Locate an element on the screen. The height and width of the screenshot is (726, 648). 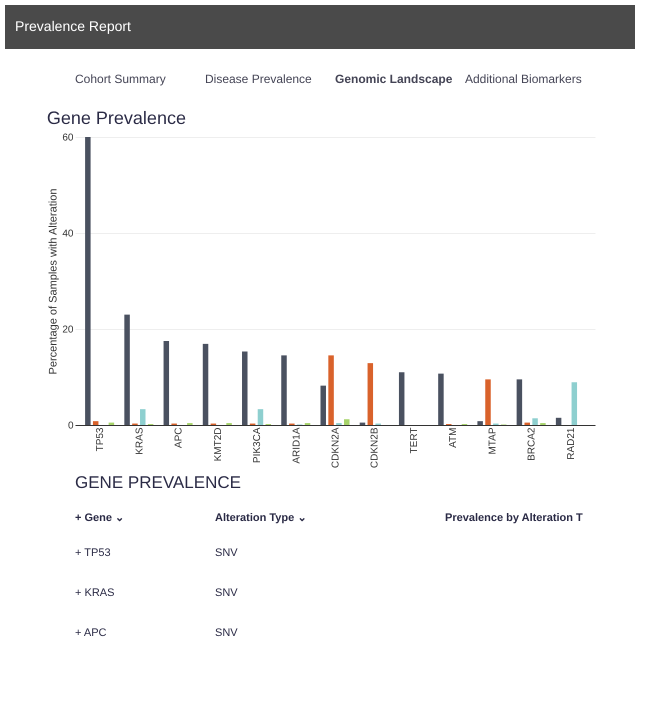
y-axis-title: Percentage of Samples with Alteration is located at coordinates (53, 281).